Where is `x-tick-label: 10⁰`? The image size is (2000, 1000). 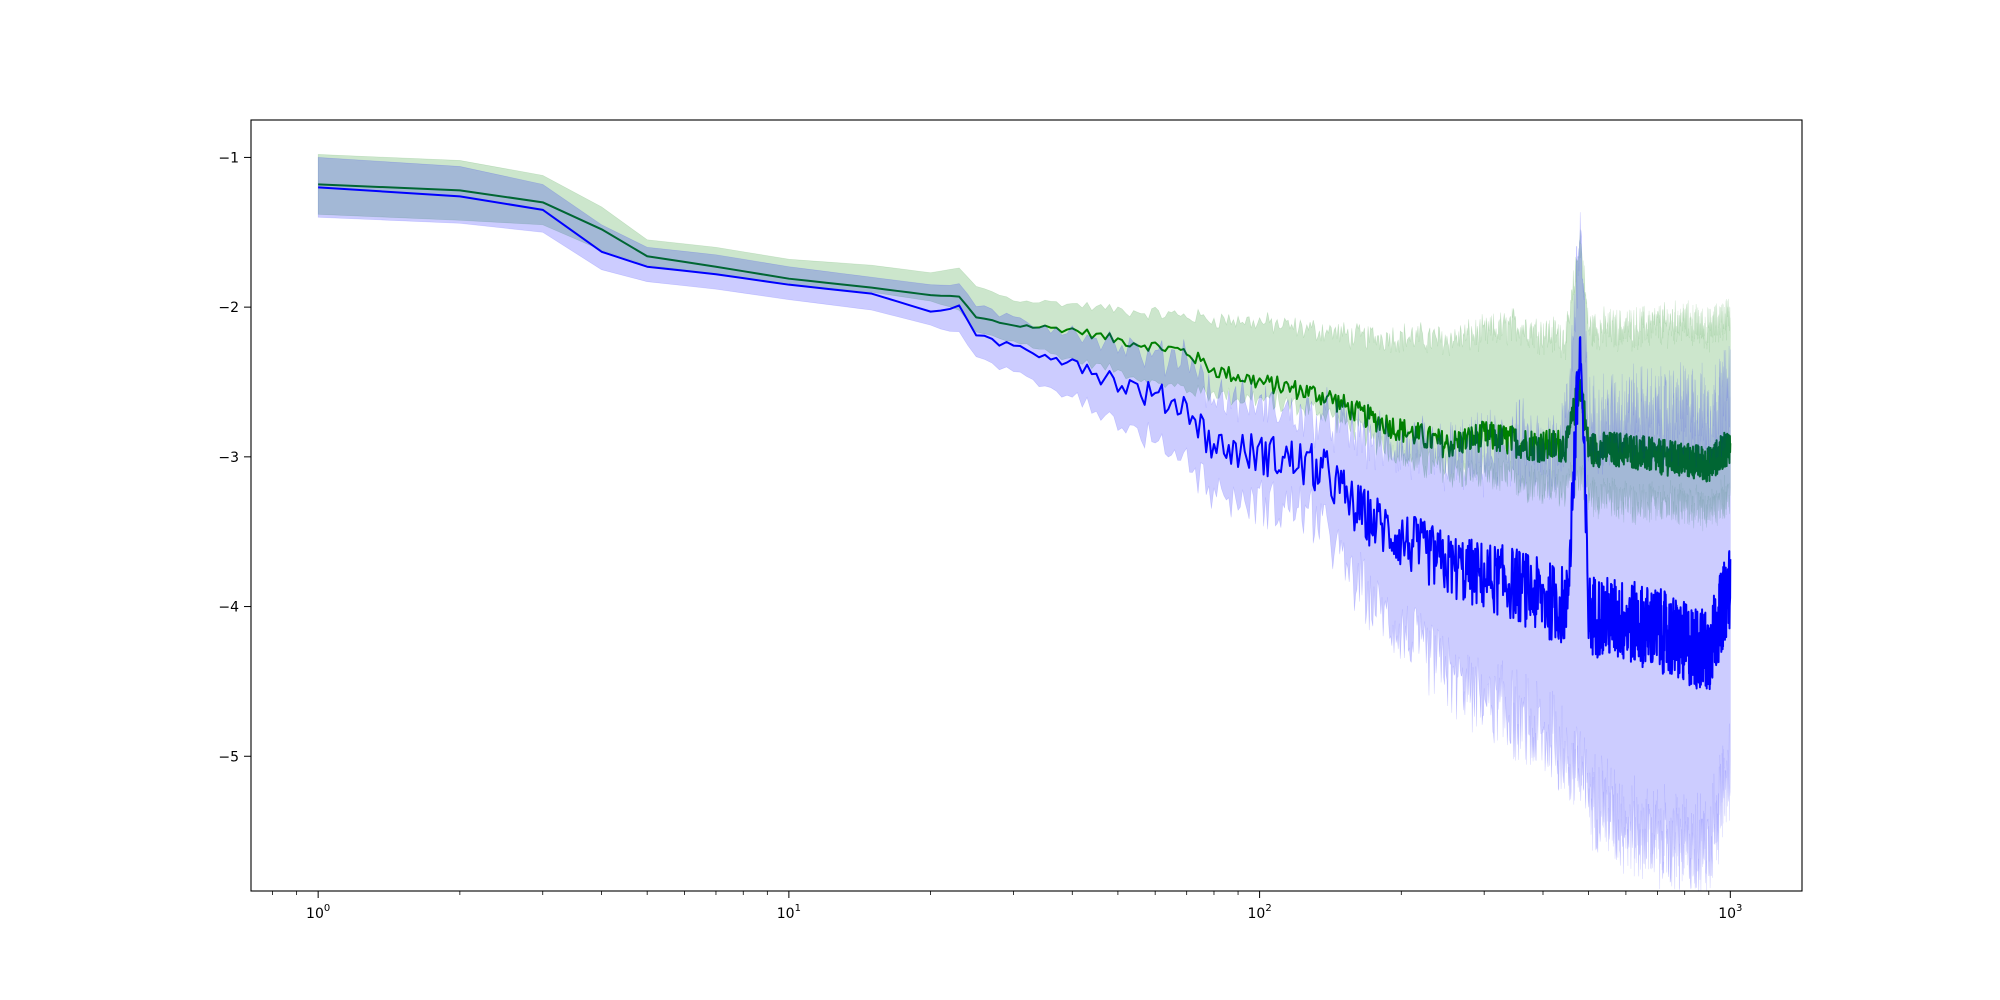
x-tick-label: 10⁰ is located at coordinates (318, 912).